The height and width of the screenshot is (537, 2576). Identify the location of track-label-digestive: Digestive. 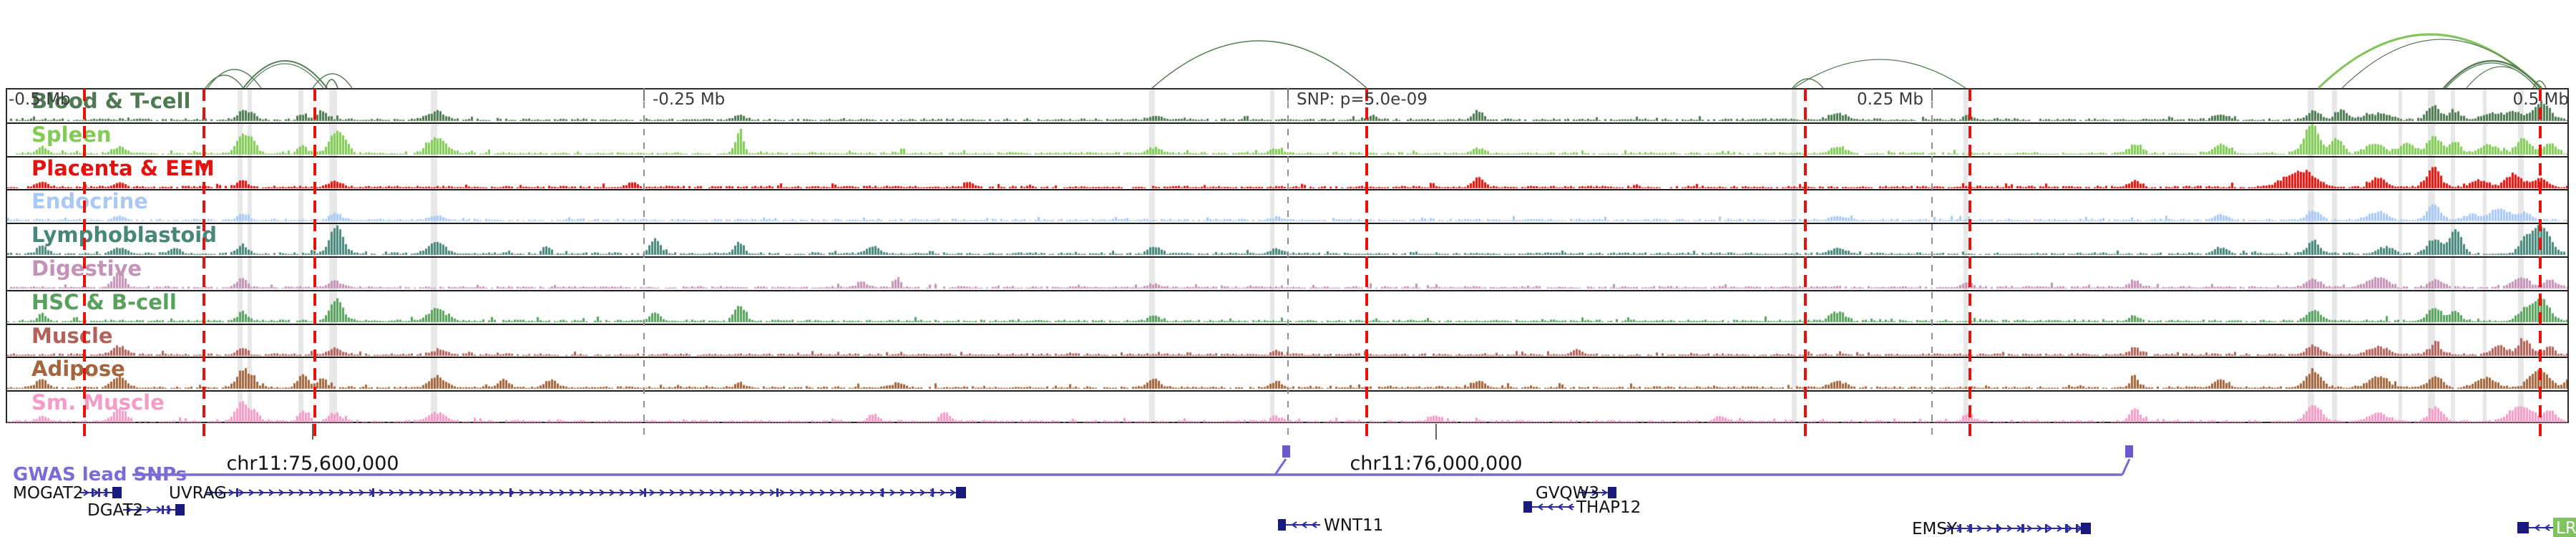
(86, 268).